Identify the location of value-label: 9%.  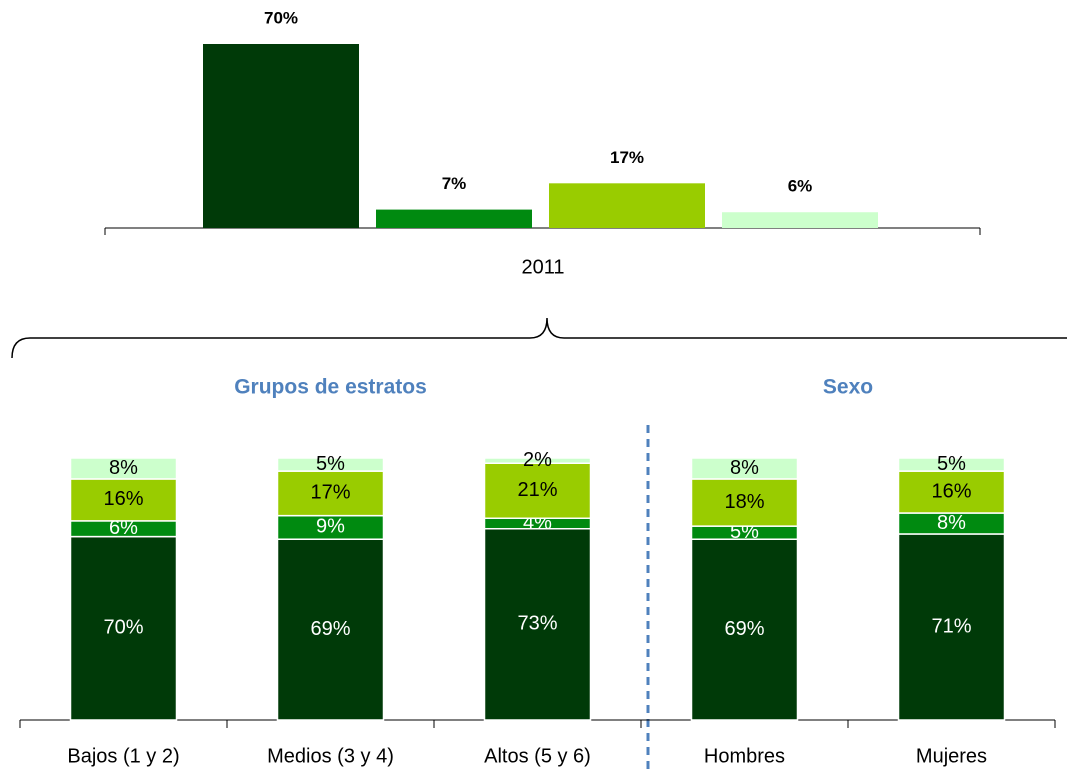
(330, 527).